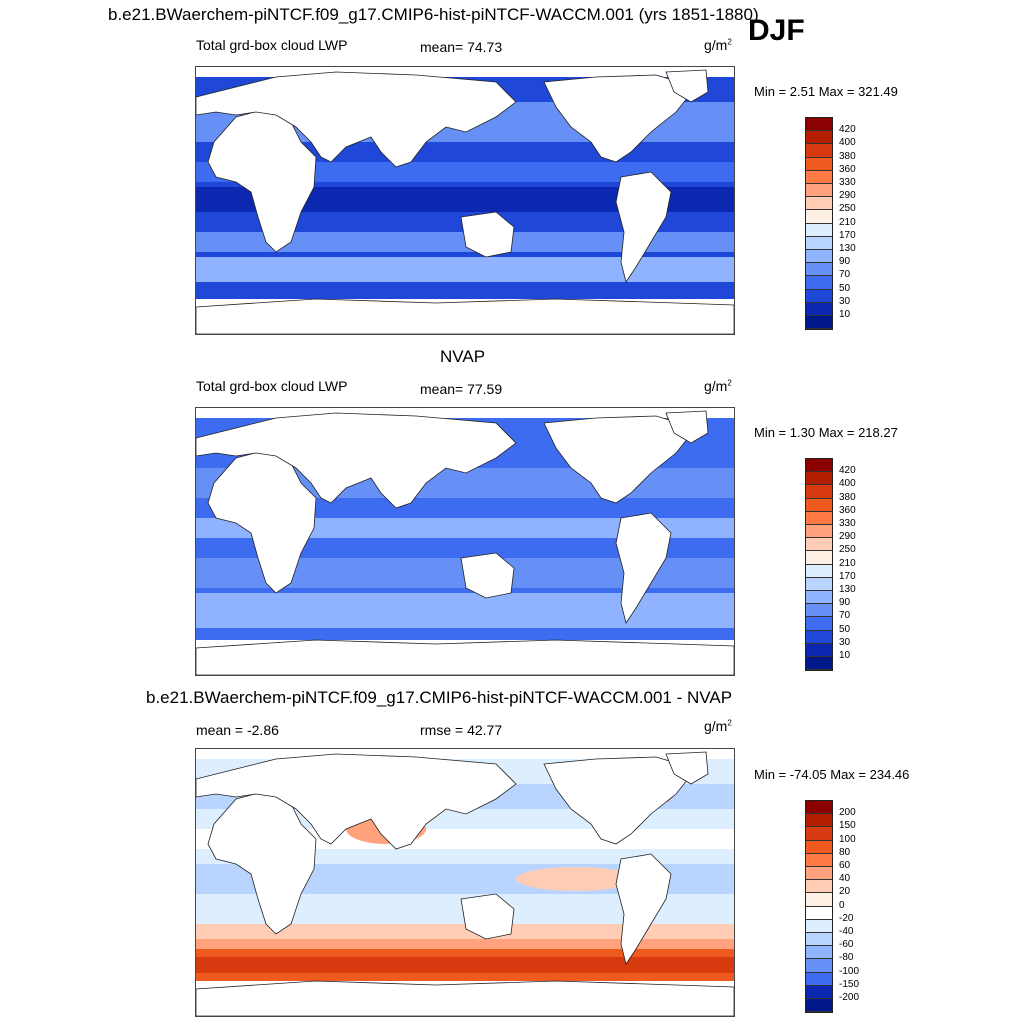  Describe the element at coordinates (847, 813) in the screenshot. I see `colorbar-tick-label: 200` at that location.